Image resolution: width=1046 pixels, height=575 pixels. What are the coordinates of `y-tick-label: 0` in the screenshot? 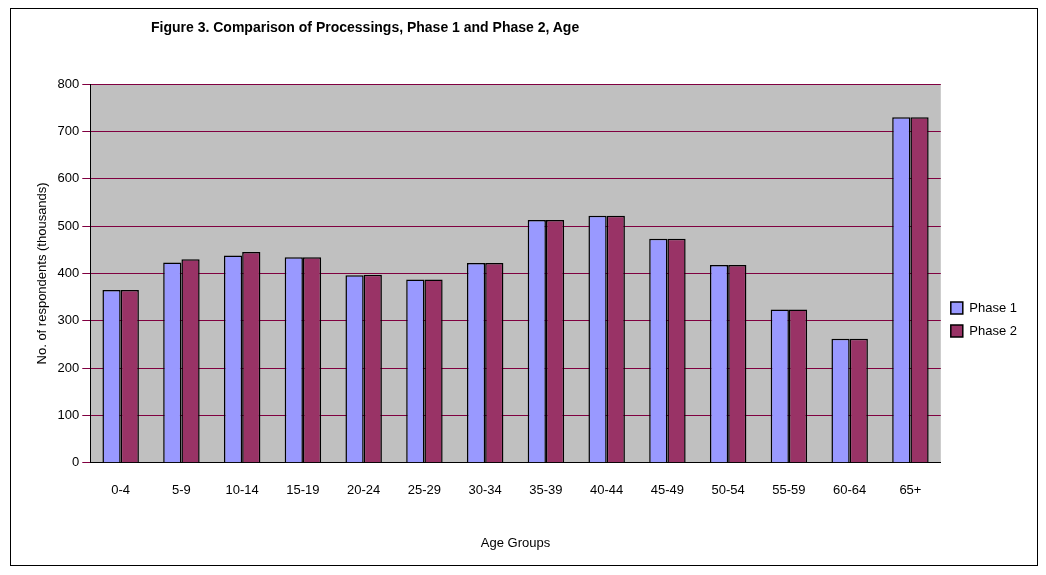 It's located at (76, 462).